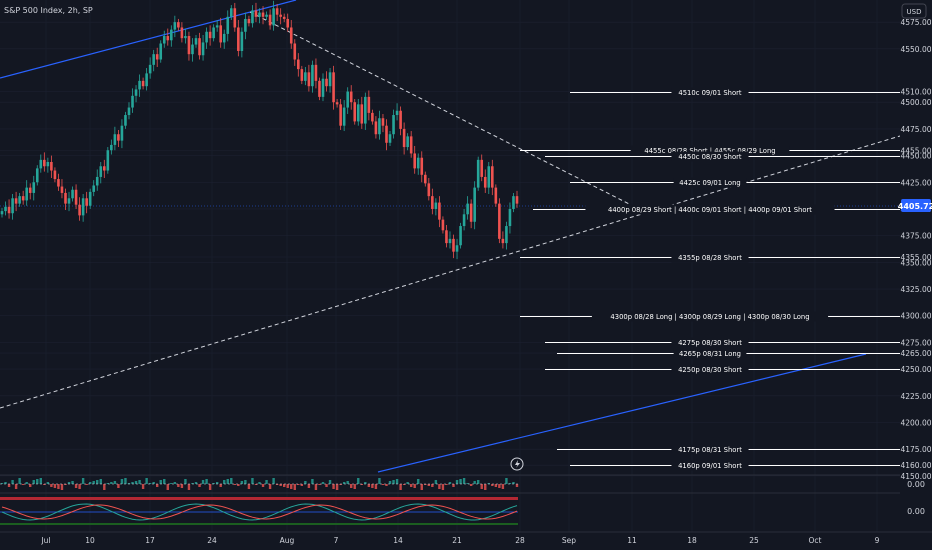 The width and height of the screenshot is (932, 550). I want to click on price-tick-label: 4265.00, so click(915, 353).